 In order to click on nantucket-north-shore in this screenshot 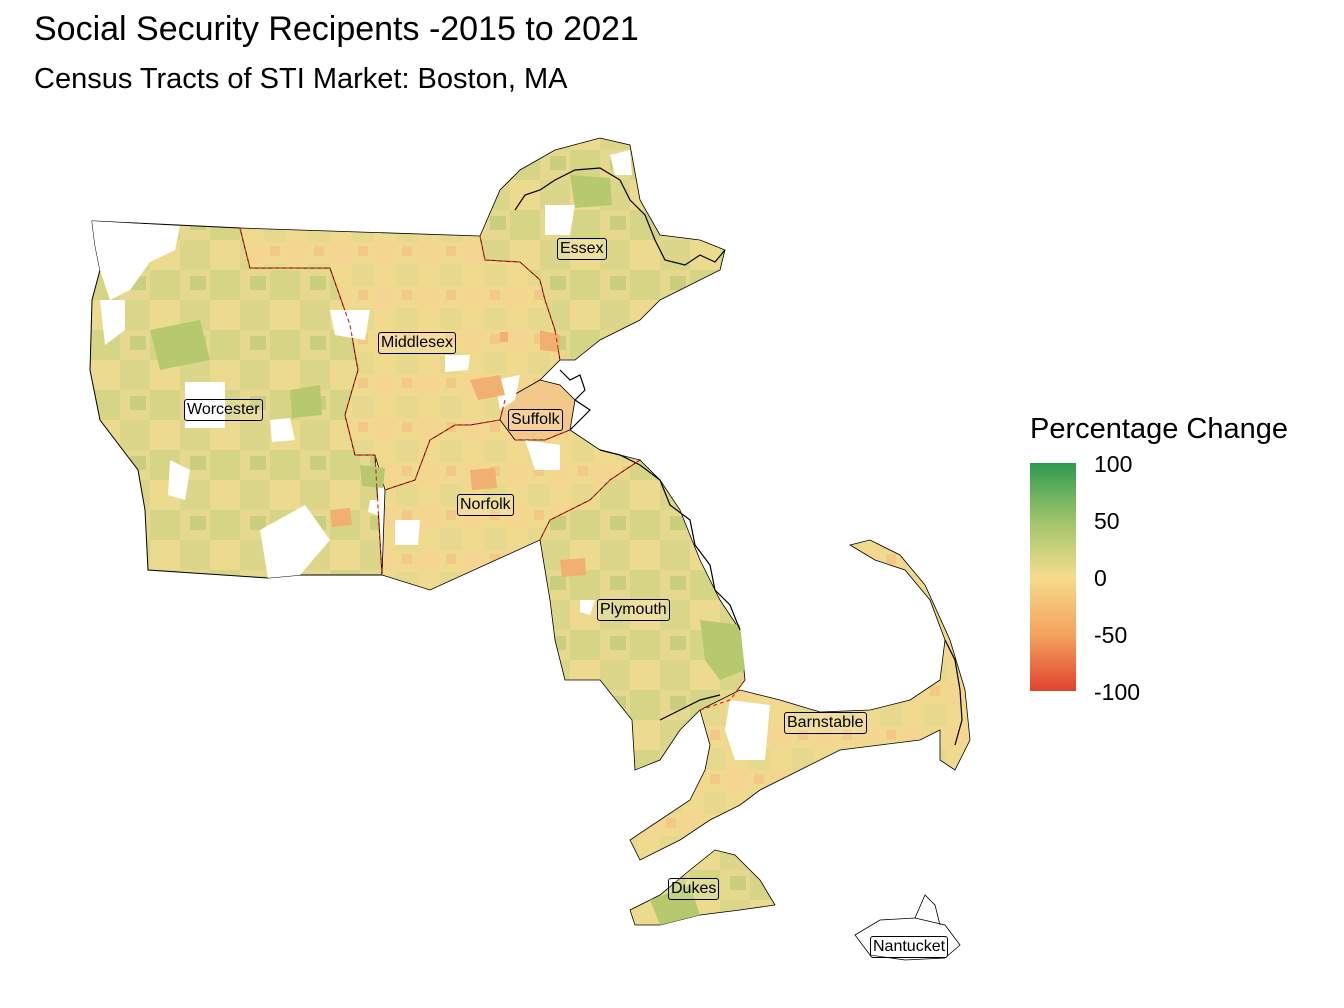, I will do `click(927, 910)`.